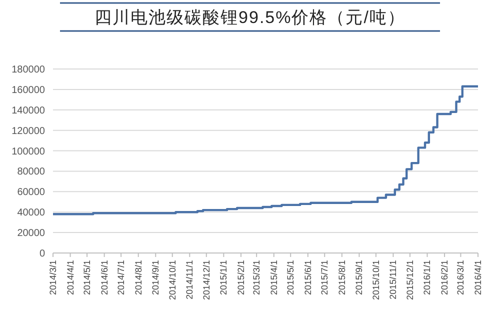  I want to click on y-tick-label: 20000, so click(31, 234).